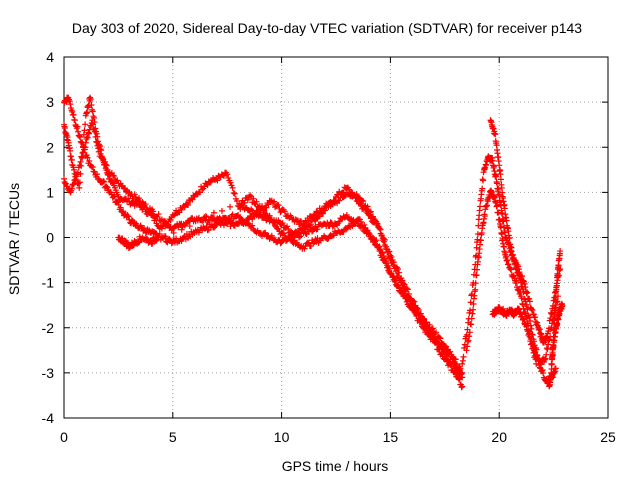 The height and width of the screenshot is (480, 640). I want to click on x-tick-label: 15, so click(391, 437).